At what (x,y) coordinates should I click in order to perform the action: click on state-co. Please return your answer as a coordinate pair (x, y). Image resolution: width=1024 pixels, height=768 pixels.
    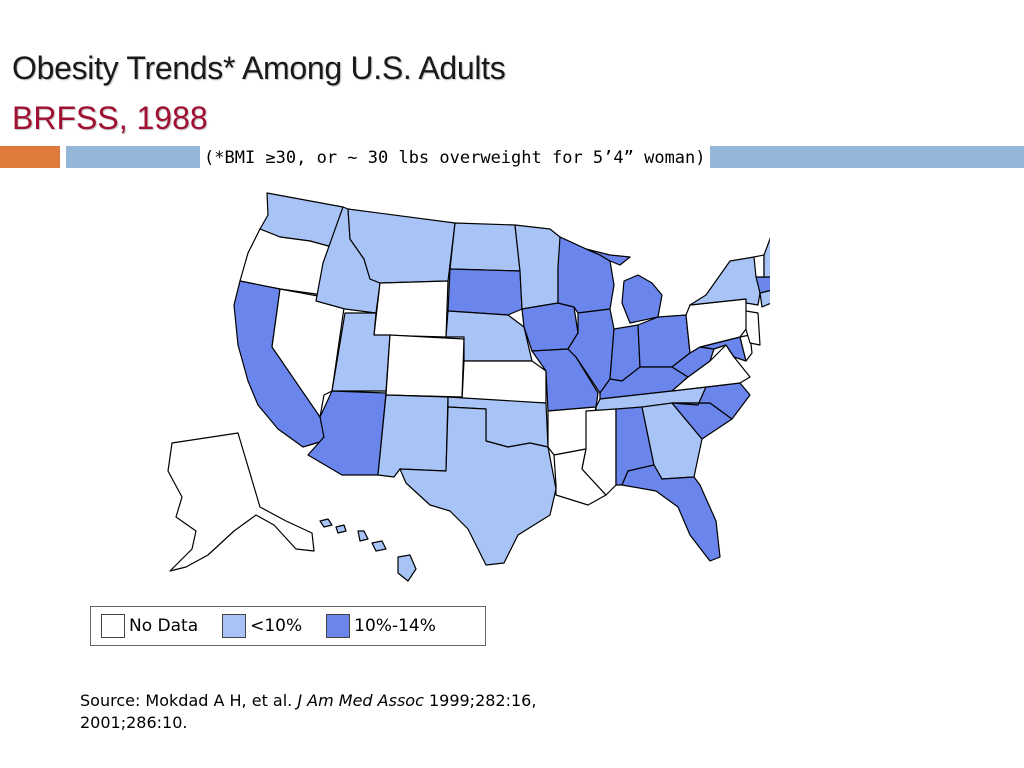
    Looking at the image, I should click on (425, 366).